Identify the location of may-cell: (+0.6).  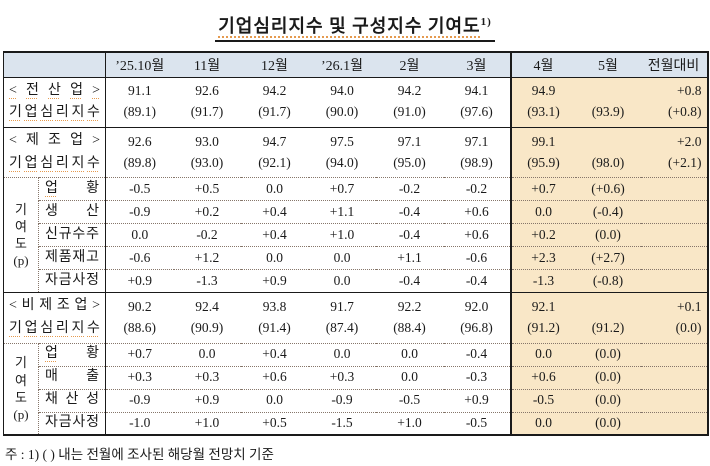
(608, 189).